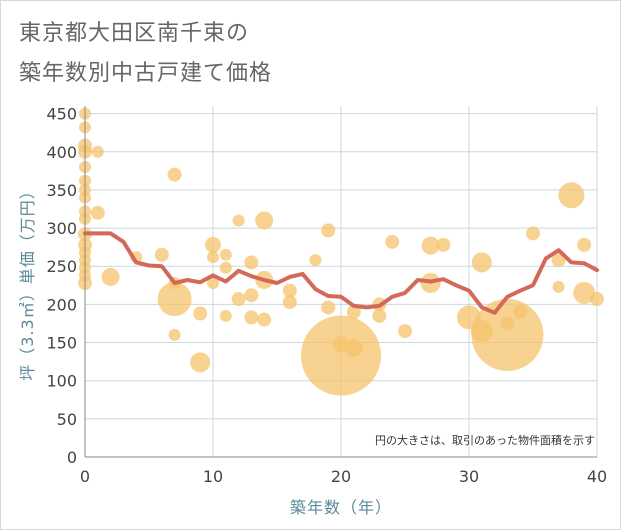  I want to click on y-tick-label: 200, so click(61, 304).